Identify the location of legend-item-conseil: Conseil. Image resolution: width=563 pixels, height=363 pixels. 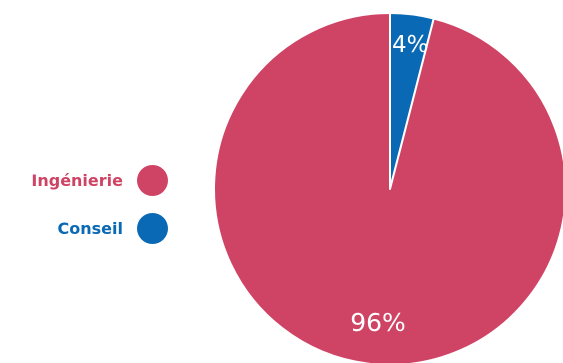
(84, 228).